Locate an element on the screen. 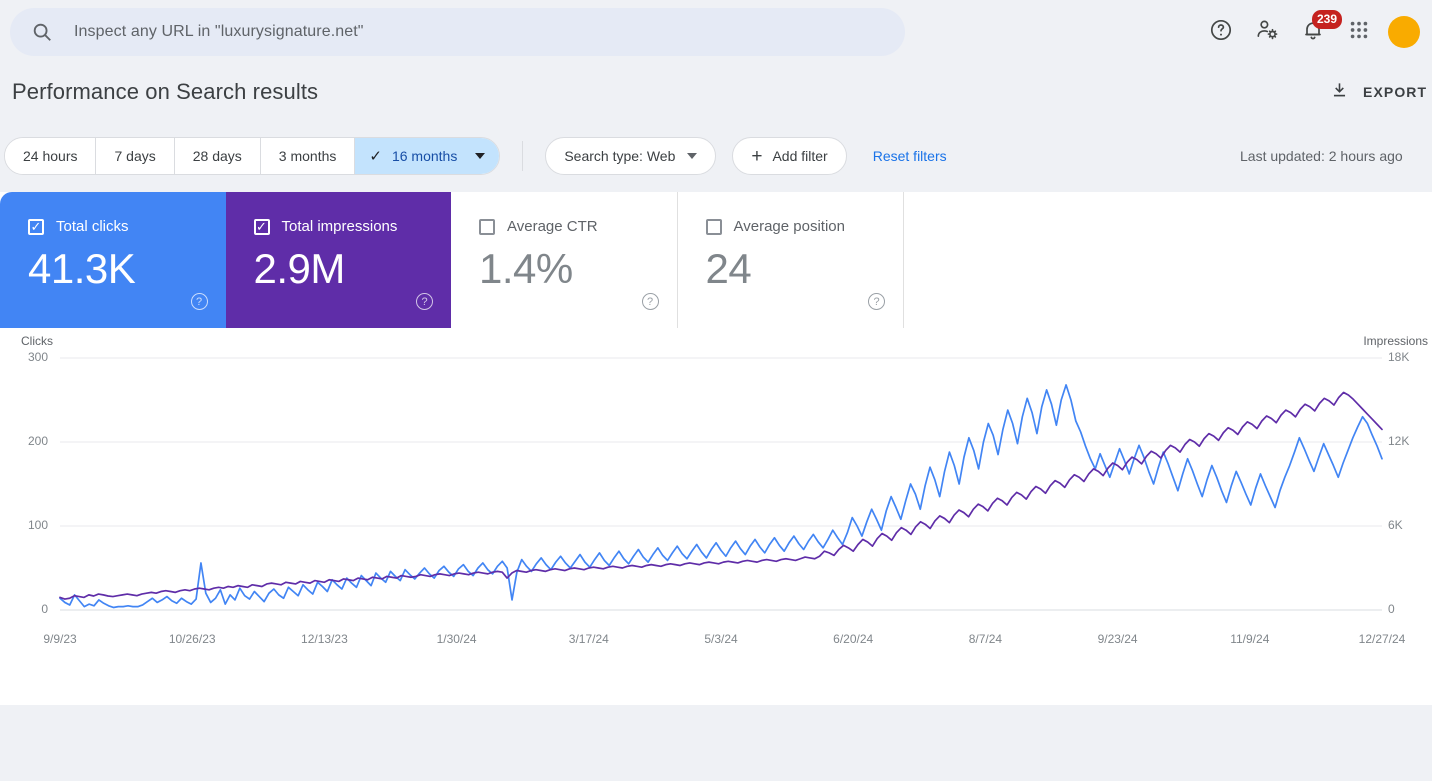 This screenshot has height=781, width=1432. x-tick-label: 5/3/24 is located at coordinates (721, 639).